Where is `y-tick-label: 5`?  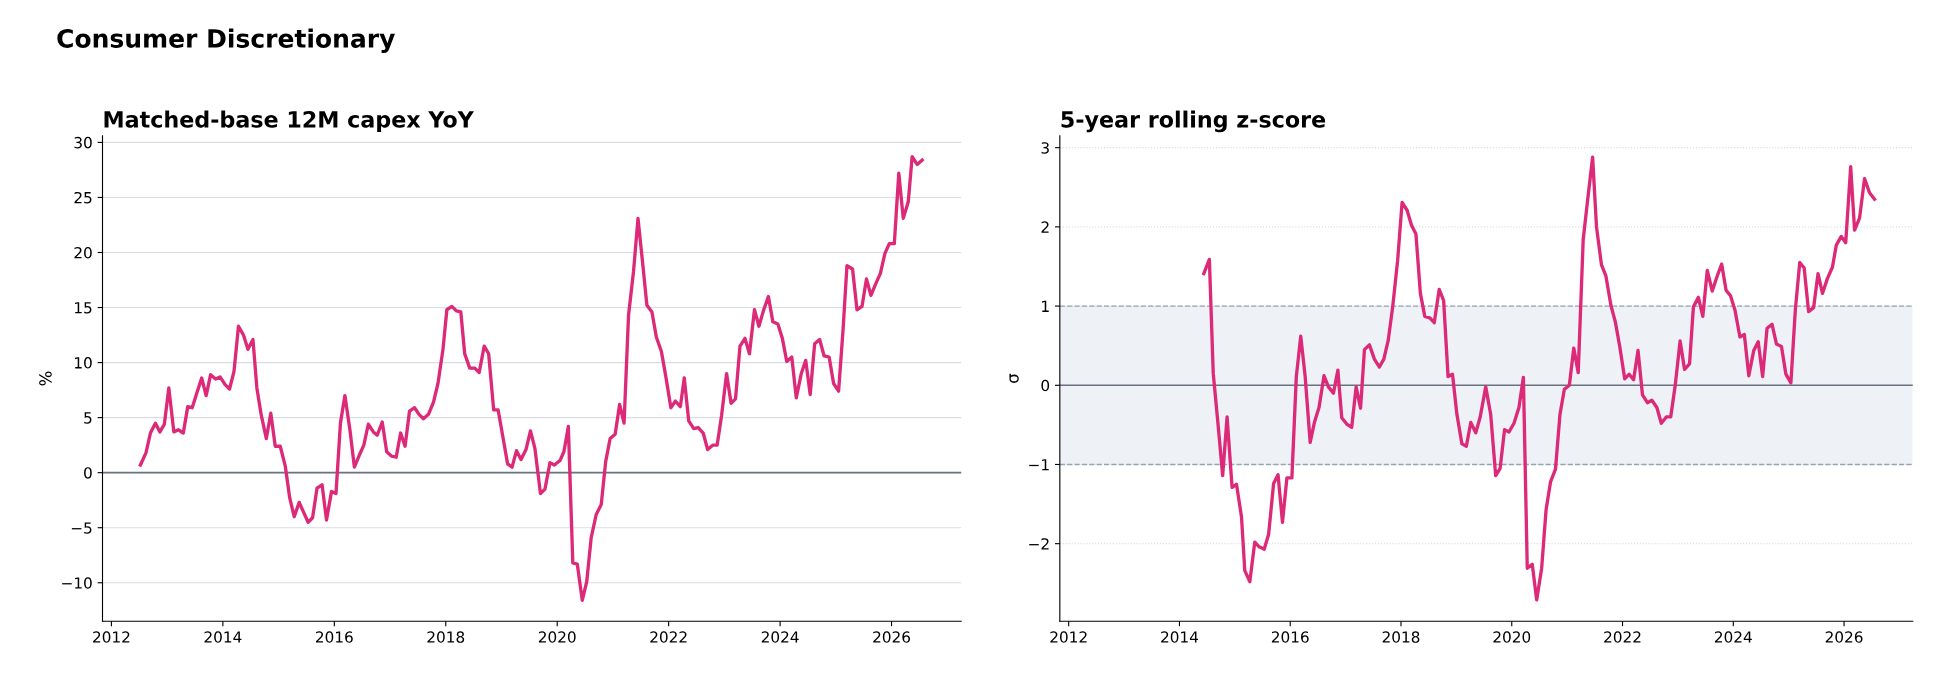 y-tick-label: 5 is located at coordinates (88, 418).